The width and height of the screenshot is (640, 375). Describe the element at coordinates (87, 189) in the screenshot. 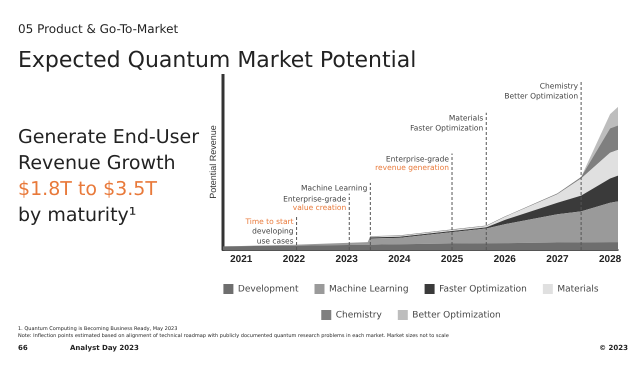

I see `text: $1.8T to $3.5T` at that location.